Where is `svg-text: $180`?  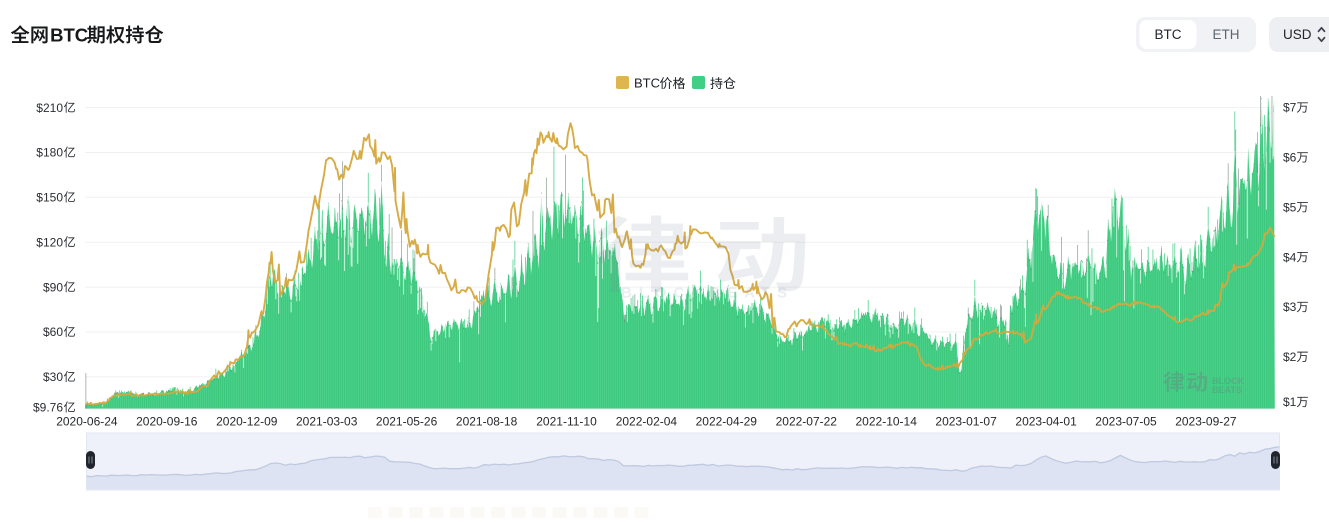
svg-text: $180 is located at coordinates (49, 153).